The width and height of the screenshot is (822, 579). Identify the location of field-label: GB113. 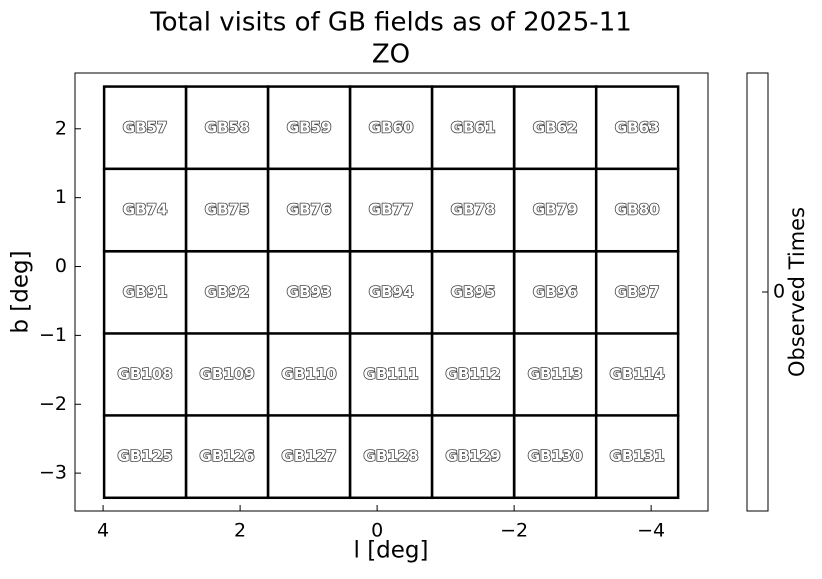
(555, 374).